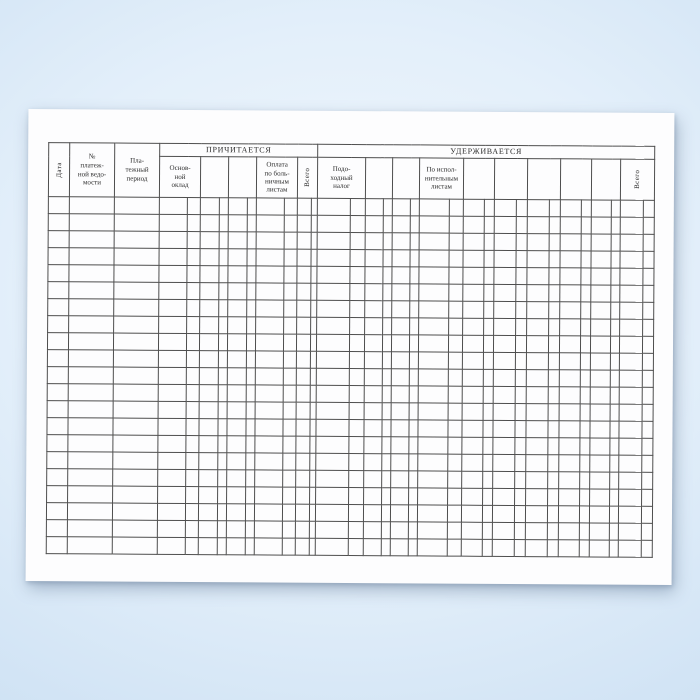 The width and height of the screenshot is (700, 700). What do you see at coordinates (92, 156) in the screenshot?
I see `column-header-label: №` at bounding box center [92, 156].